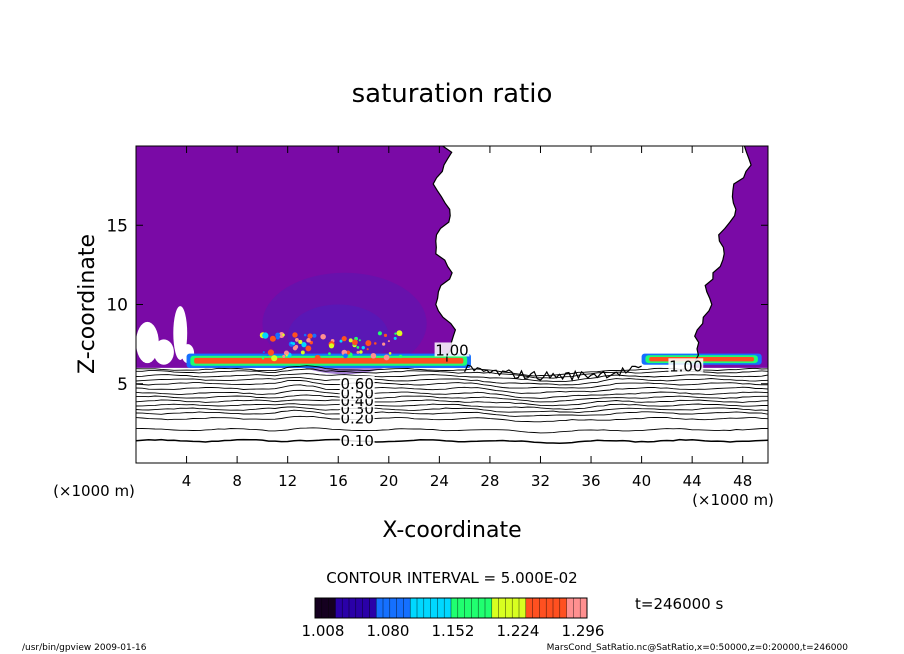 Image resolution: width=904 pixels, height=654 pixels. I want to click on colorbar-tick-label: 1.152, so click(453, 631).